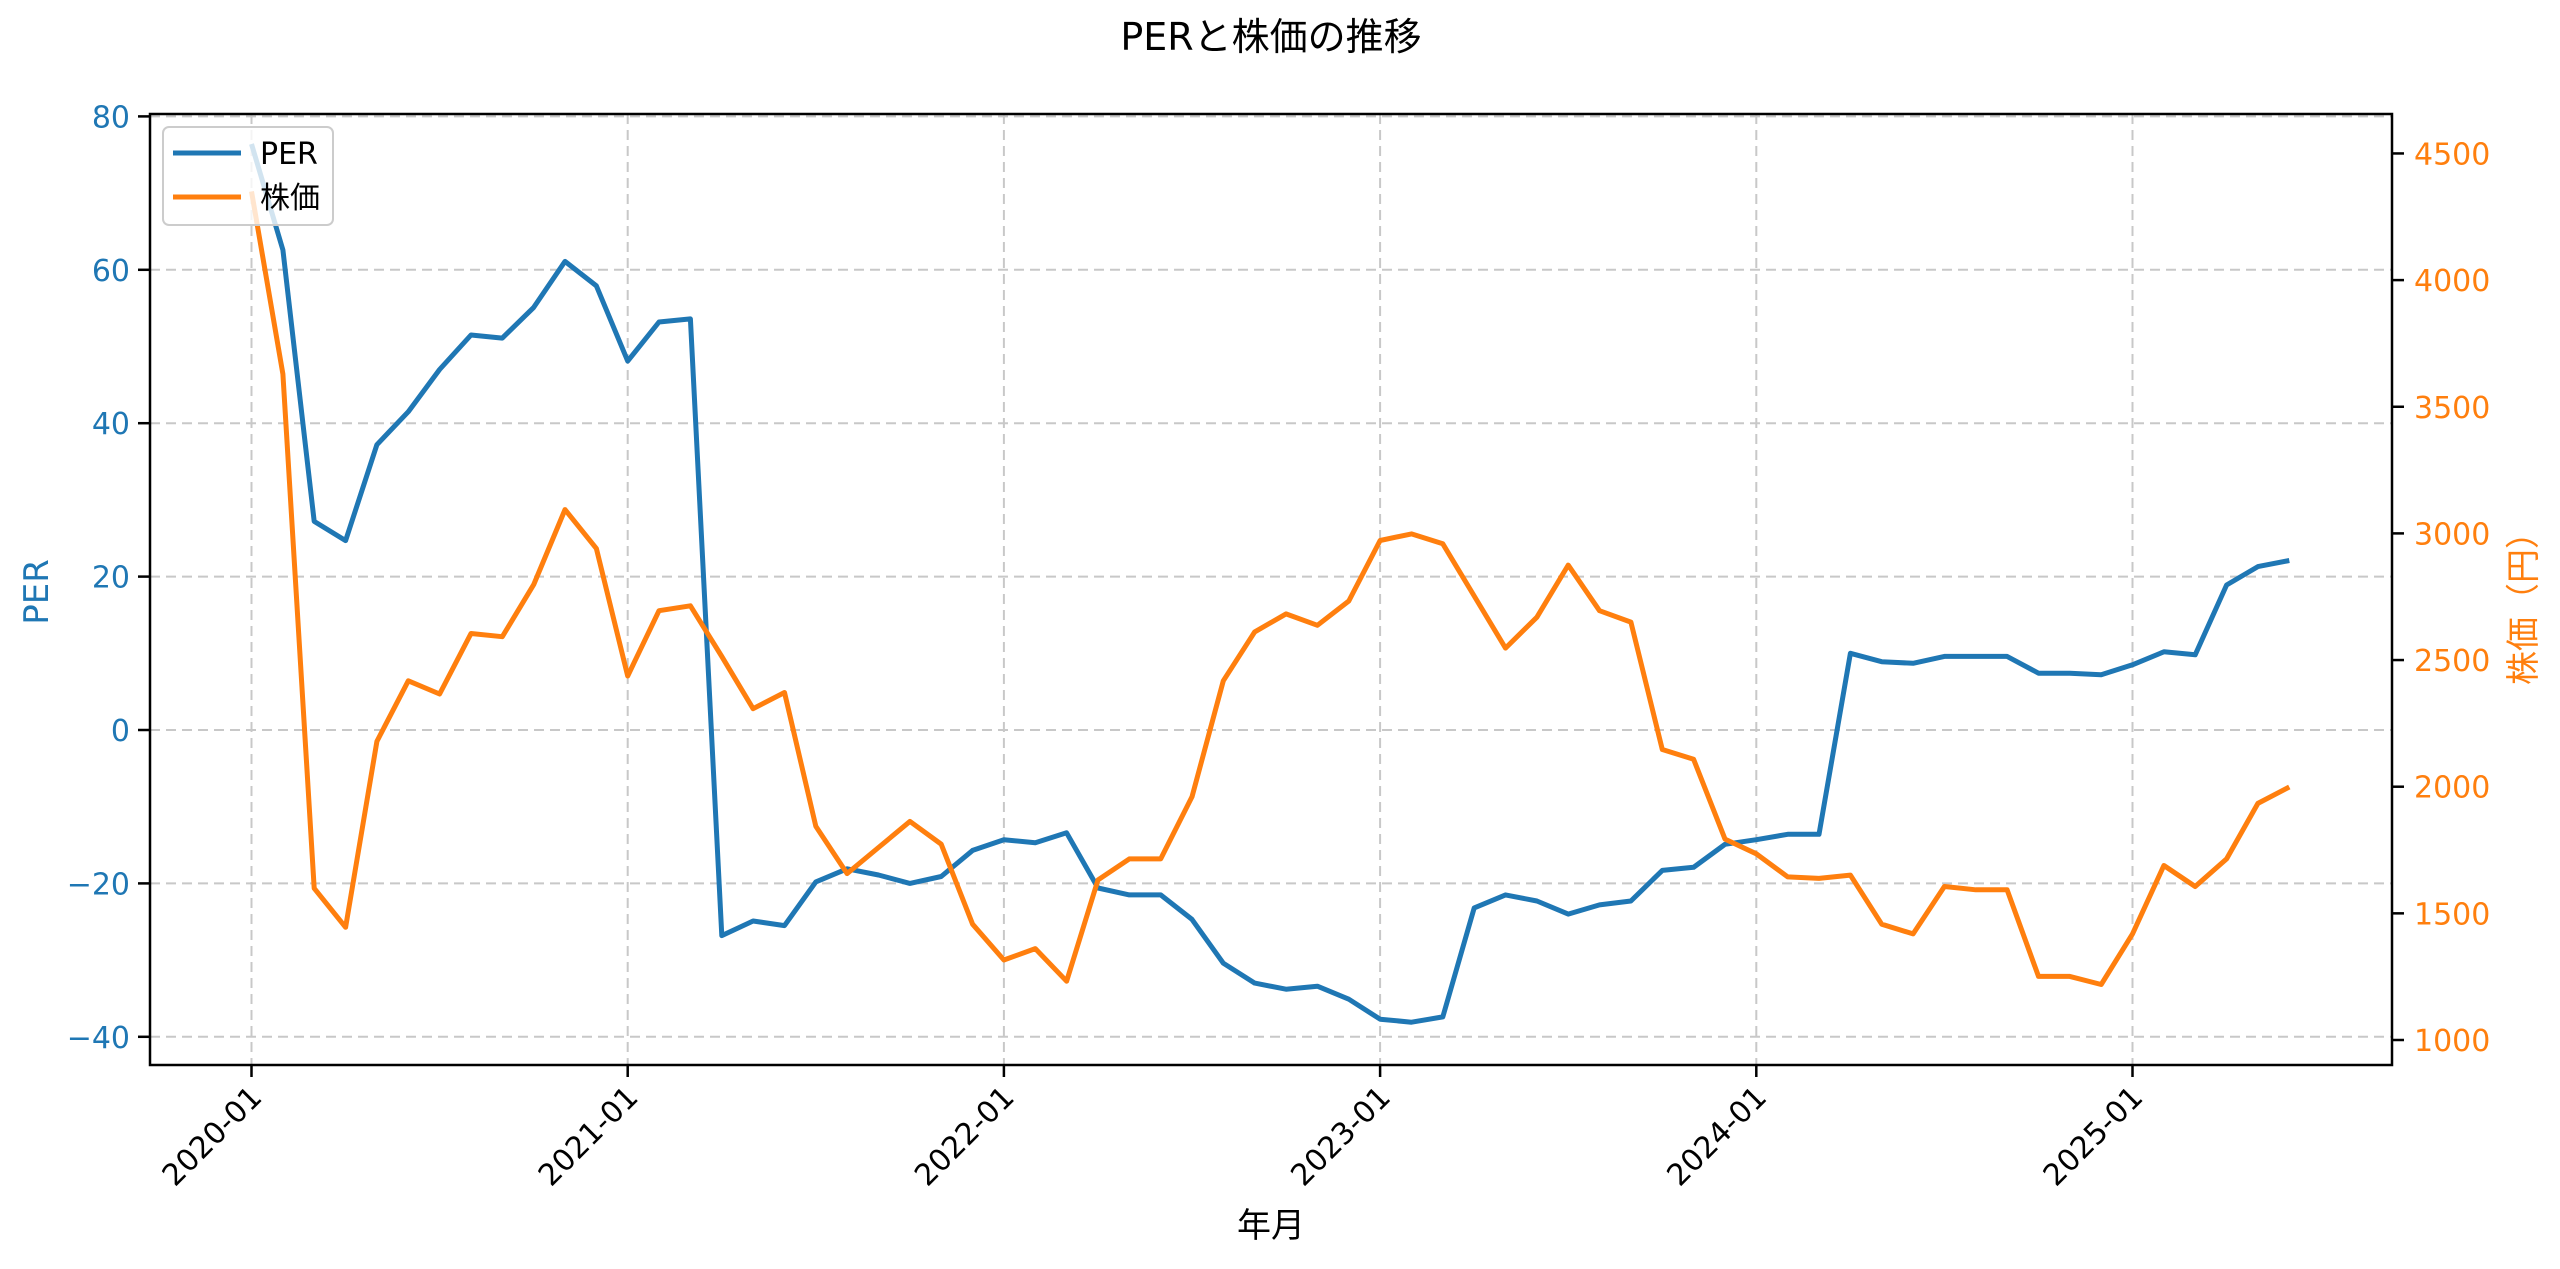 This screenshot has width=2560, height=1269. I want to click on left-y-axis-label: PER, so click(37, 592).